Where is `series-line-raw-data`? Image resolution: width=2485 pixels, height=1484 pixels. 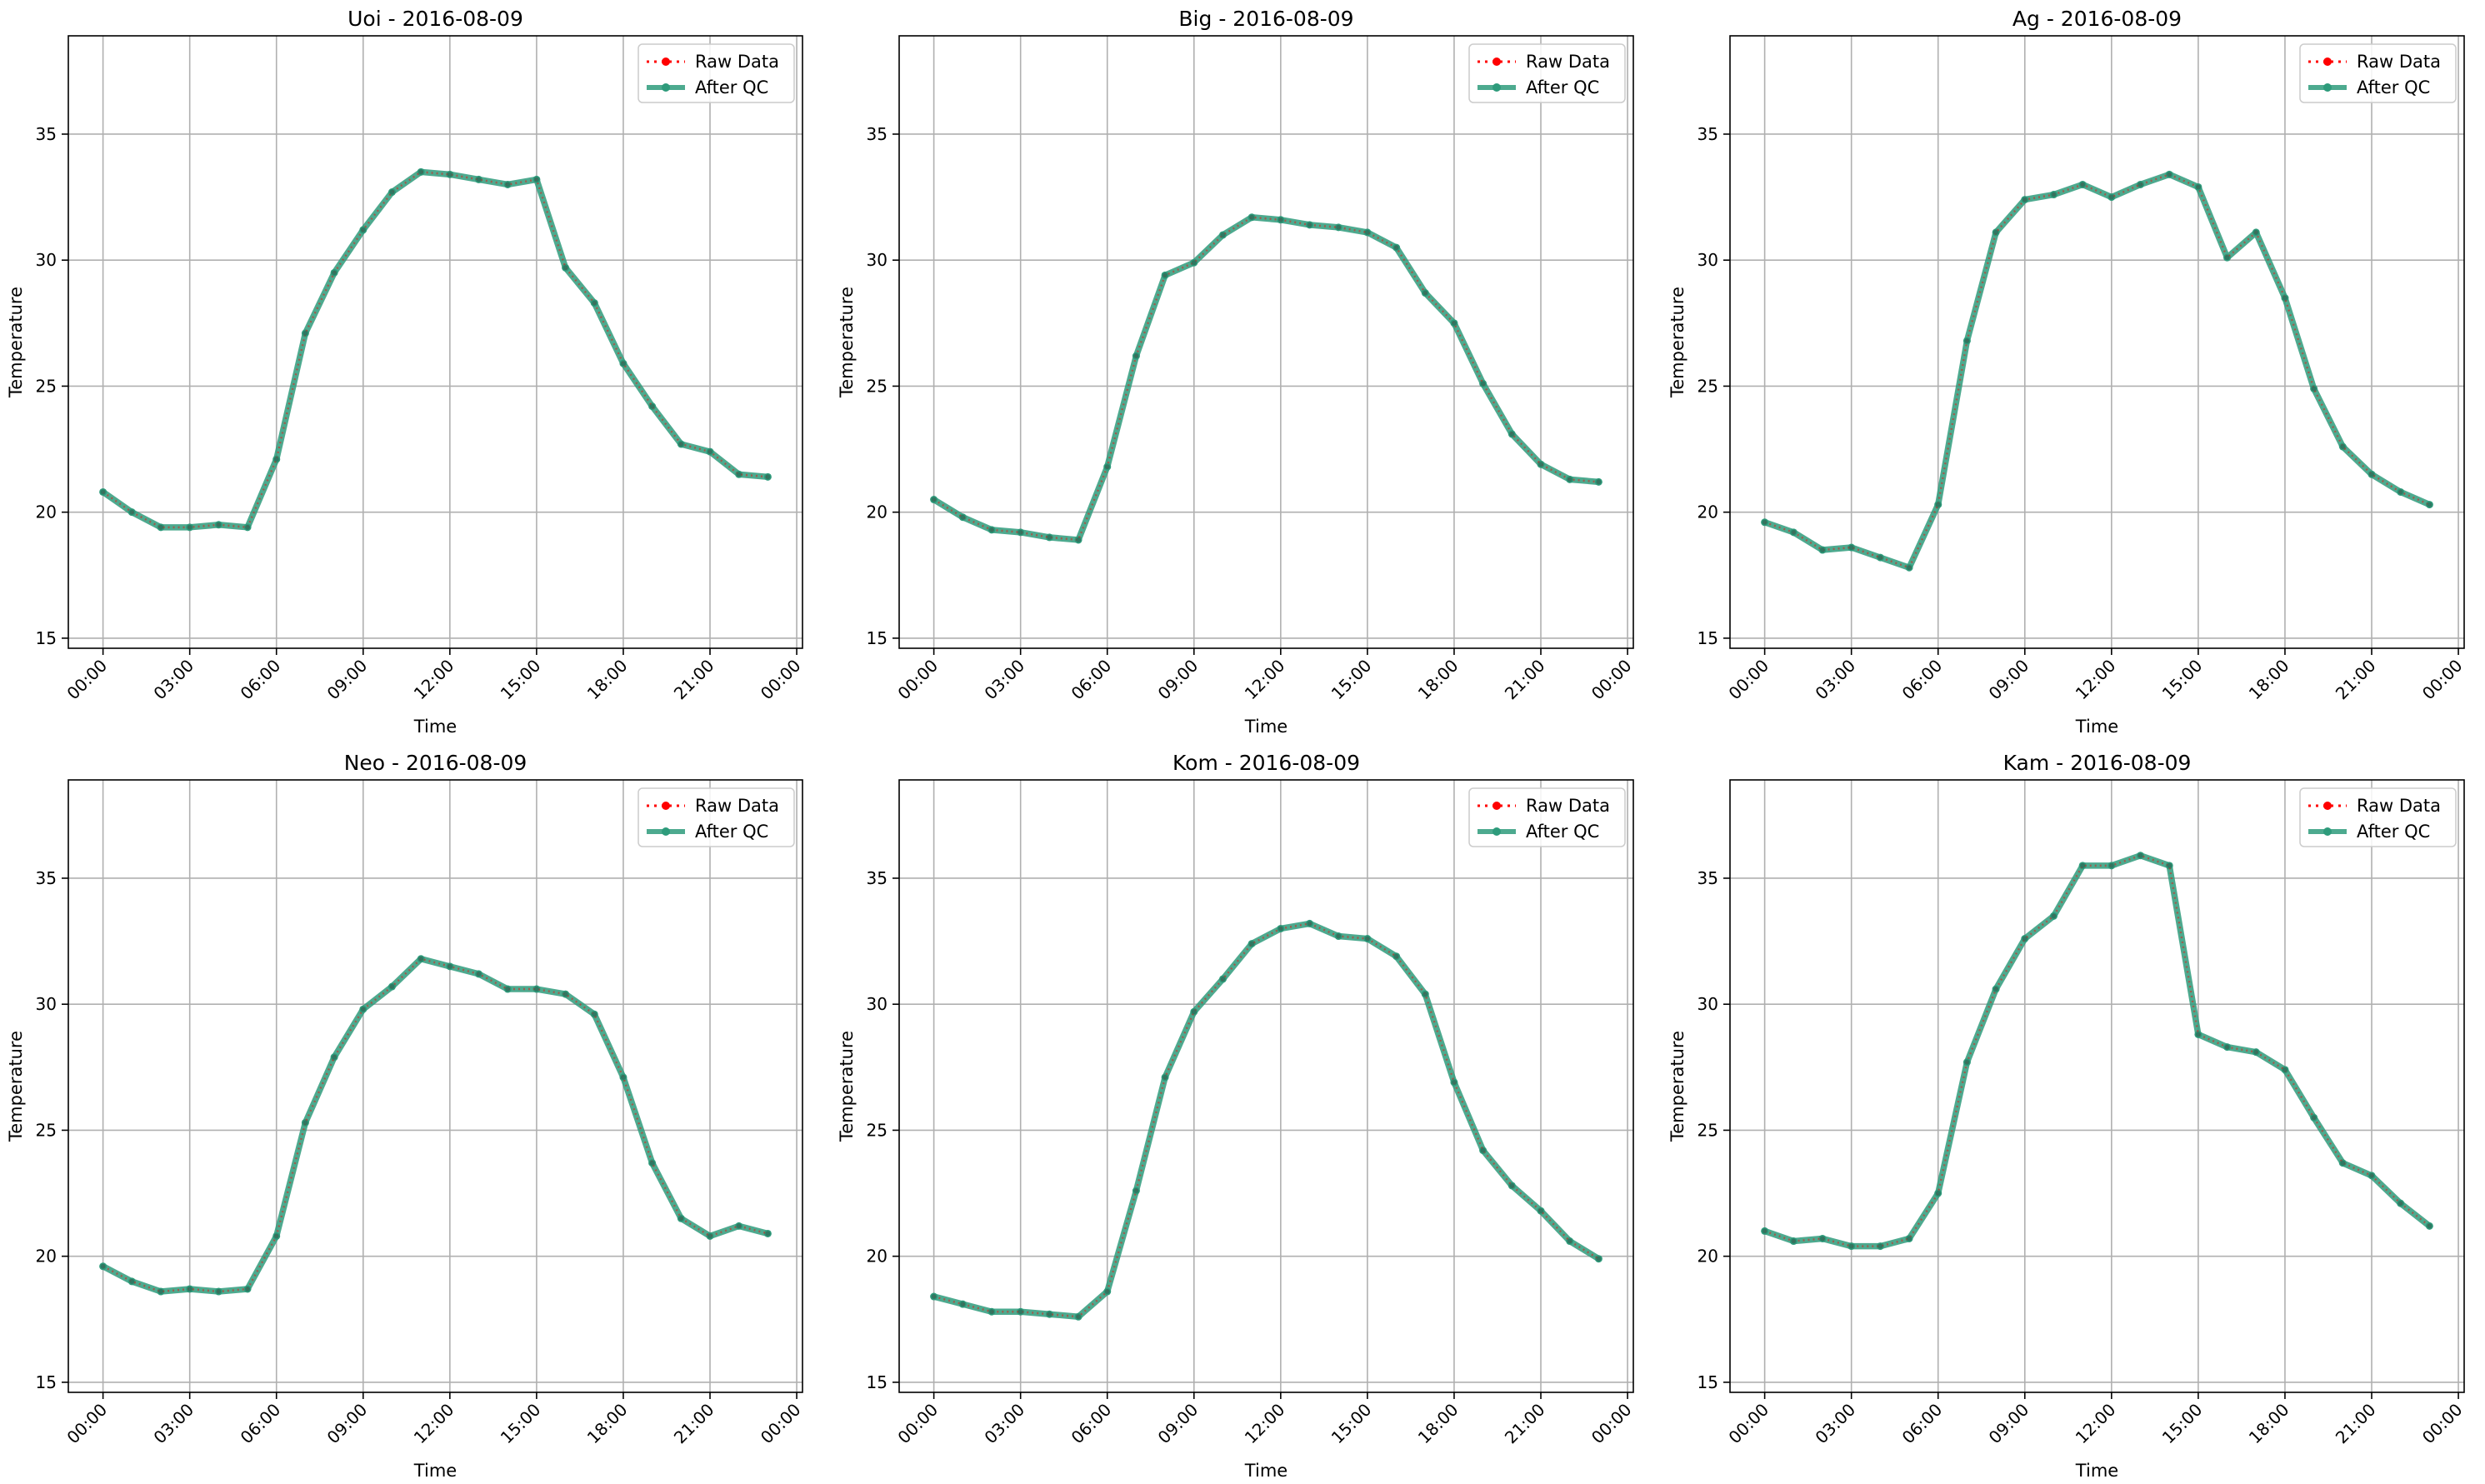 series-line-raw-data is located at coordinates (2097, 1050).